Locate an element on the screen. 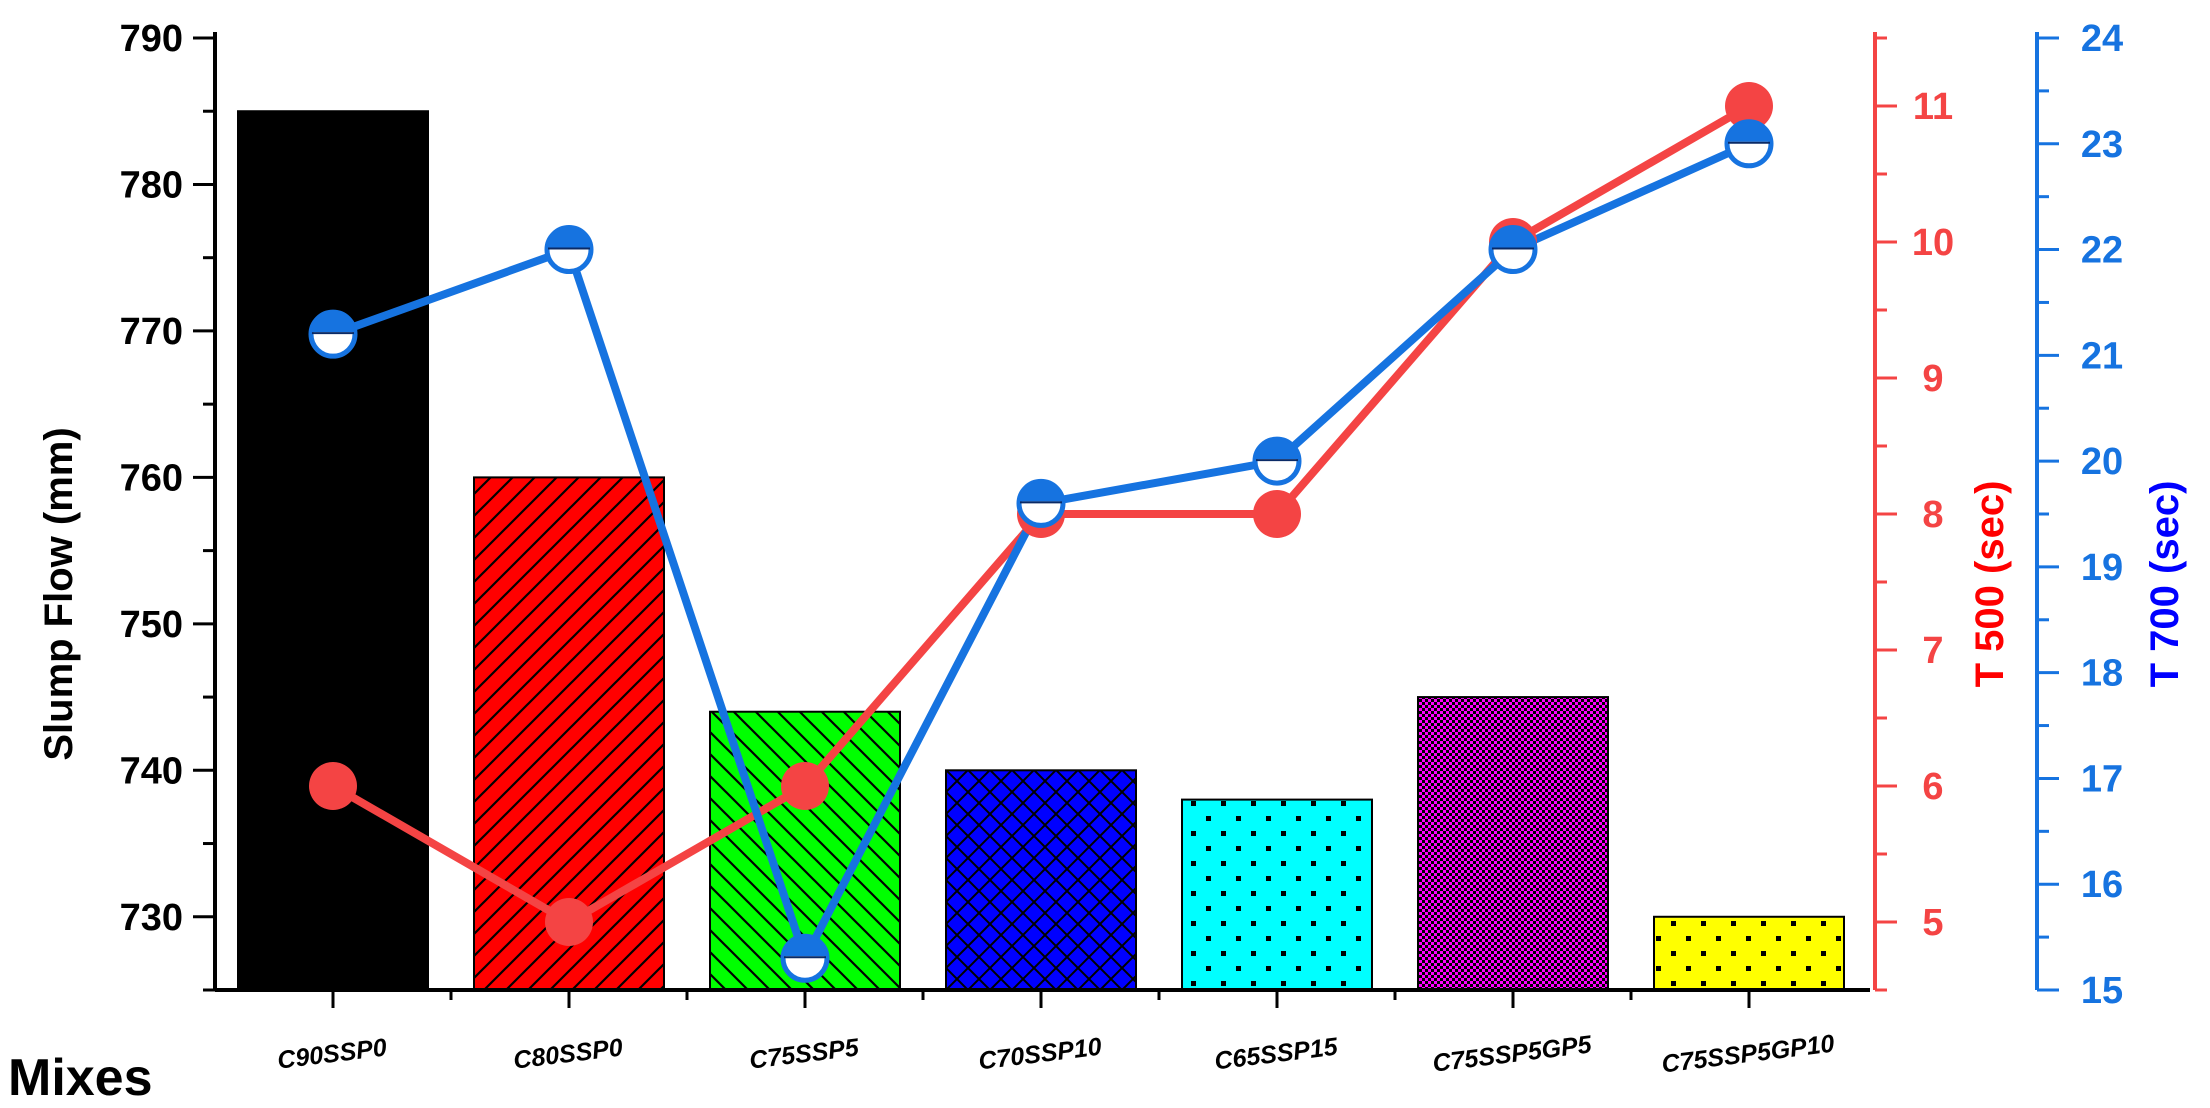 This screenshot has height=1108, width=2210. left-tick-label: 750 is located at coordinates (151, 625).